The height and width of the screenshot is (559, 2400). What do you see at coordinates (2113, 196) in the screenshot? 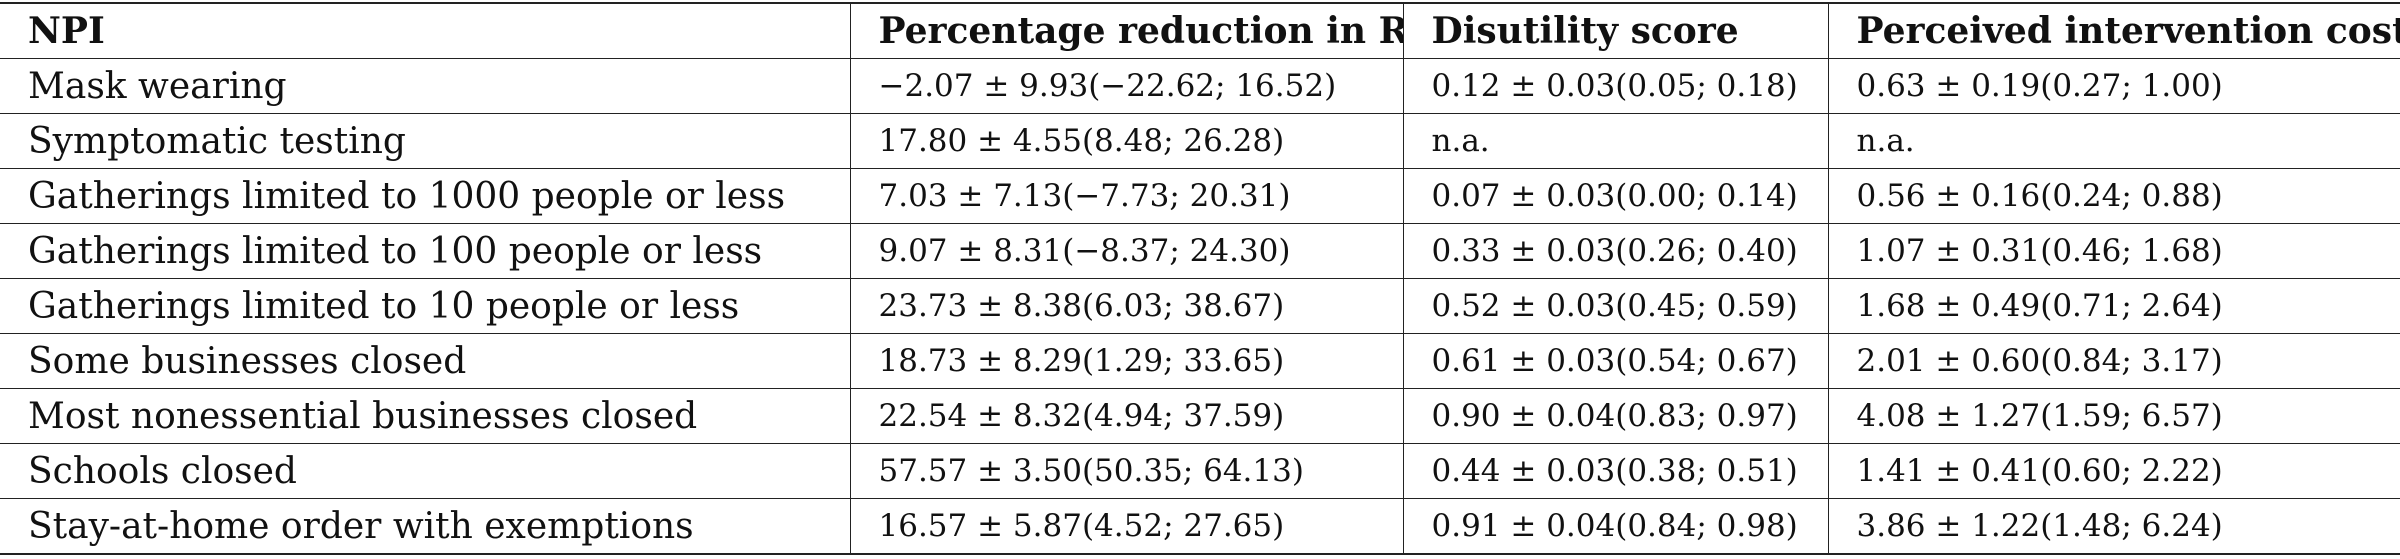
I see `cost-value: 0.56 ± 0.16(0.24; 0.88)` at bounding box center [2113, 196].